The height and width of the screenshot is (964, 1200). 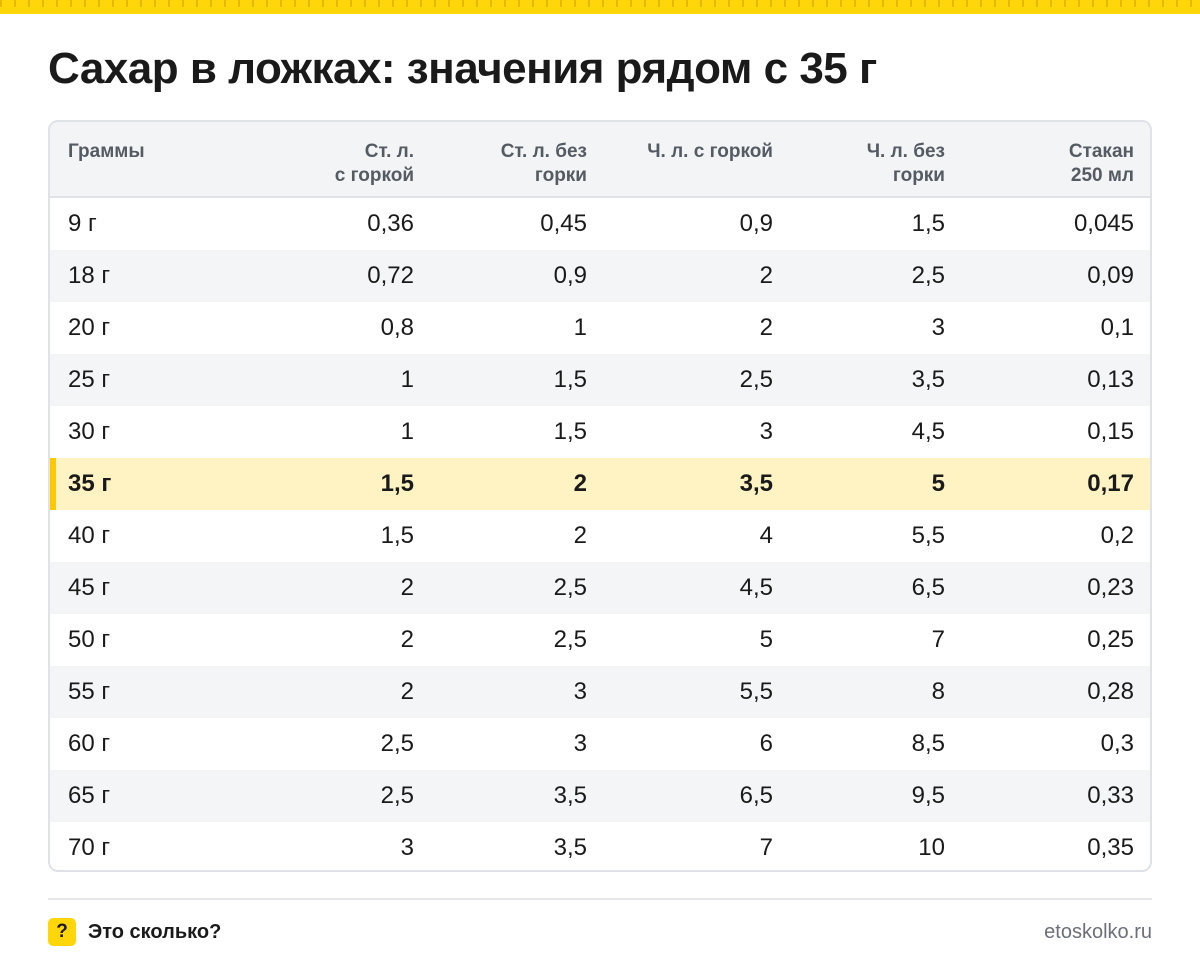 What do you see at coordinates (1110, 483) in the screenshot?
I see `value-cell: 0,17` at bounding box center [1110, 483].